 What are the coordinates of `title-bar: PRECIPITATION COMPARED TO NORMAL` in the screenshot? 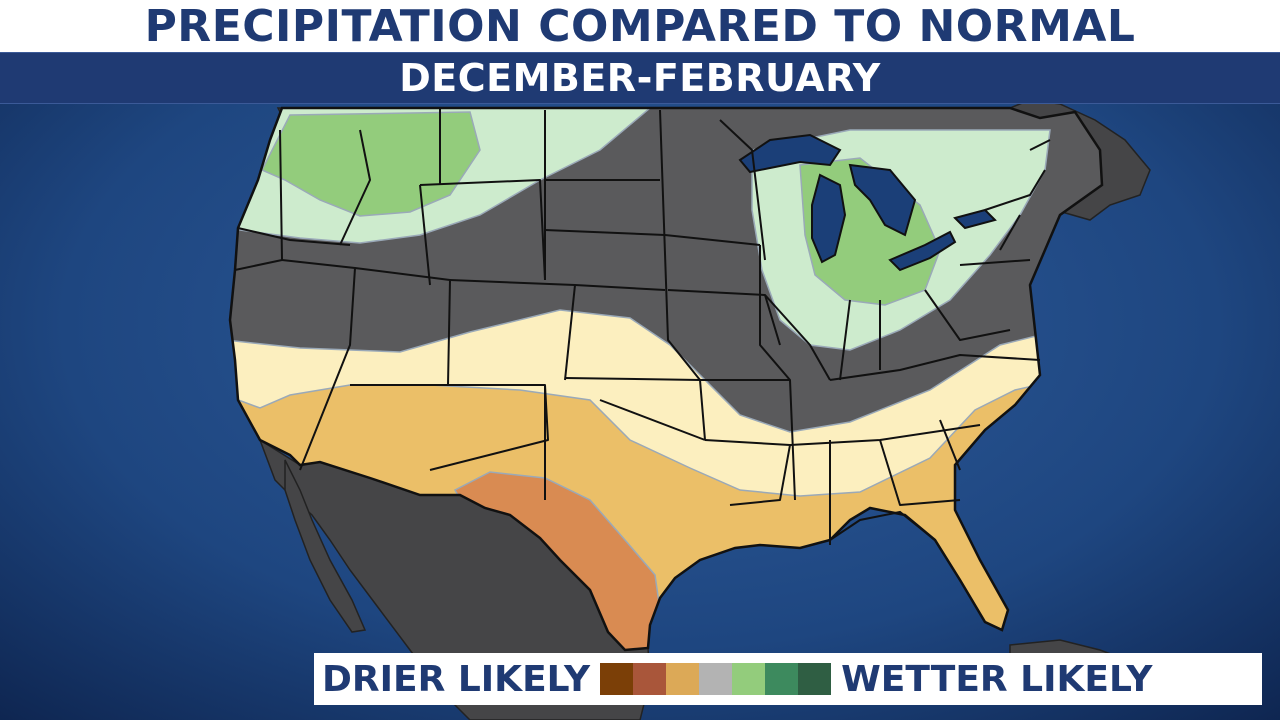 It's located at (640, 26).